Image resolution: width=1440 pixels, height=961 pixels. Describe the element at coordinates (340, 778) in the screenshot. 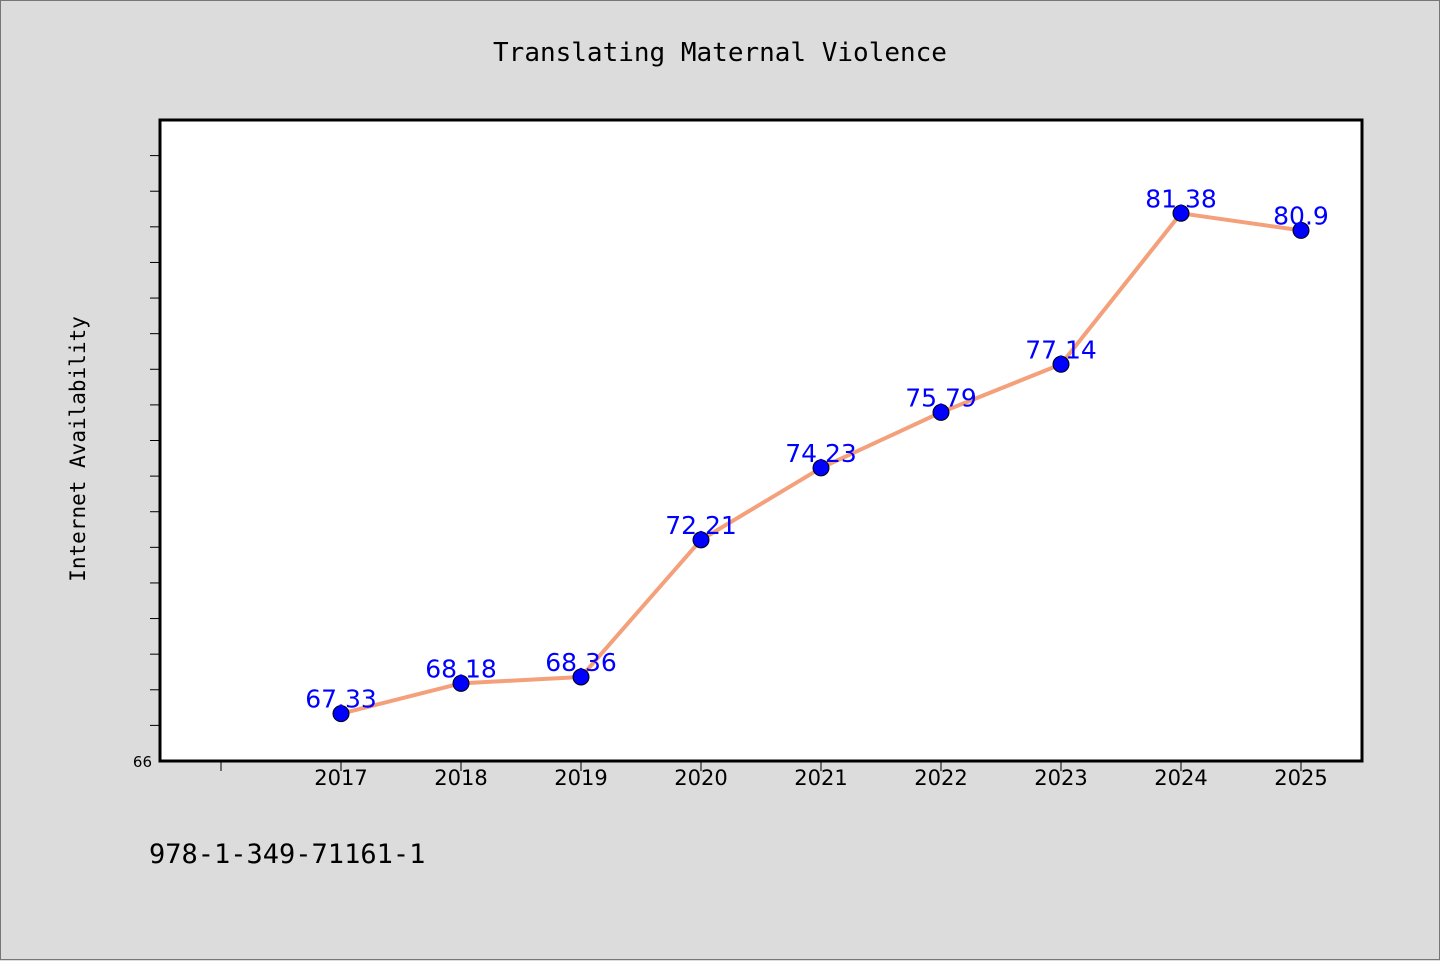

I see `x-tick-label: 2017` at that location.